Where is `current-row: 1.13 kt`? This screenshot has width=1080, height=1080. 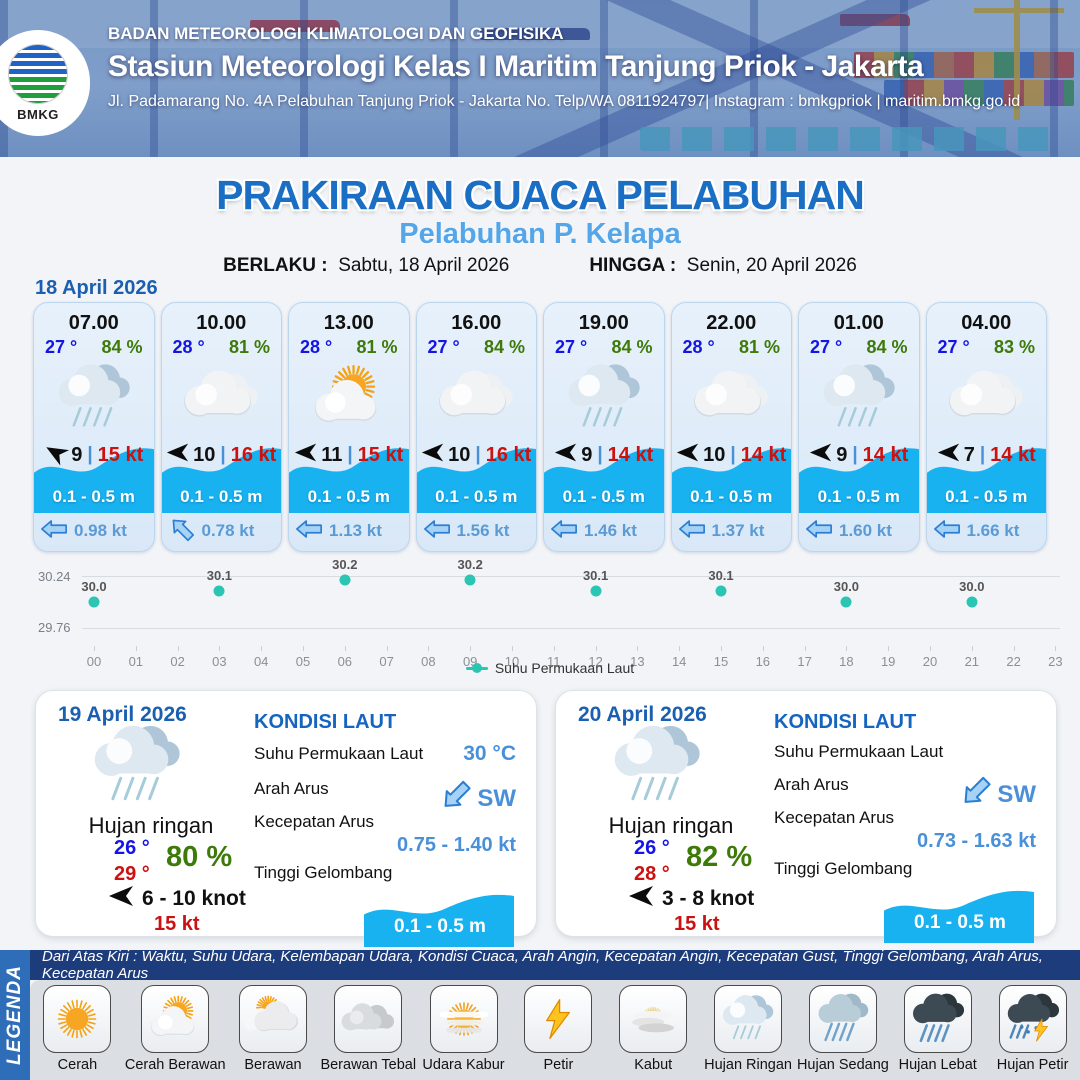
current-row: 1.13 kt is located at coordinates (338, 531).